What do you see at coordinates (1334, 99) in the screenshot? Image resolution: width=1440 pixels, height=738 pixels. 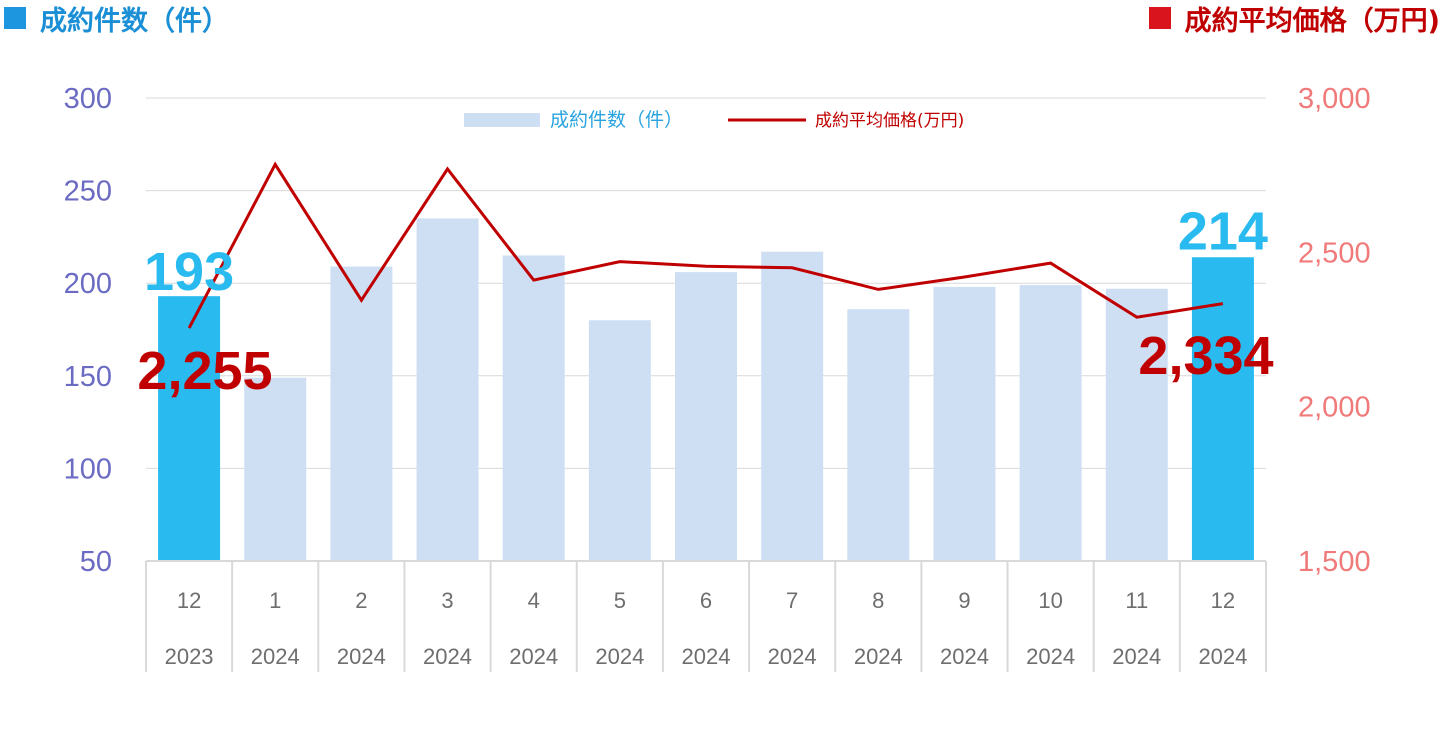 I see `y-right-tick-label: 3,000` at bounding box center [1334, 99].